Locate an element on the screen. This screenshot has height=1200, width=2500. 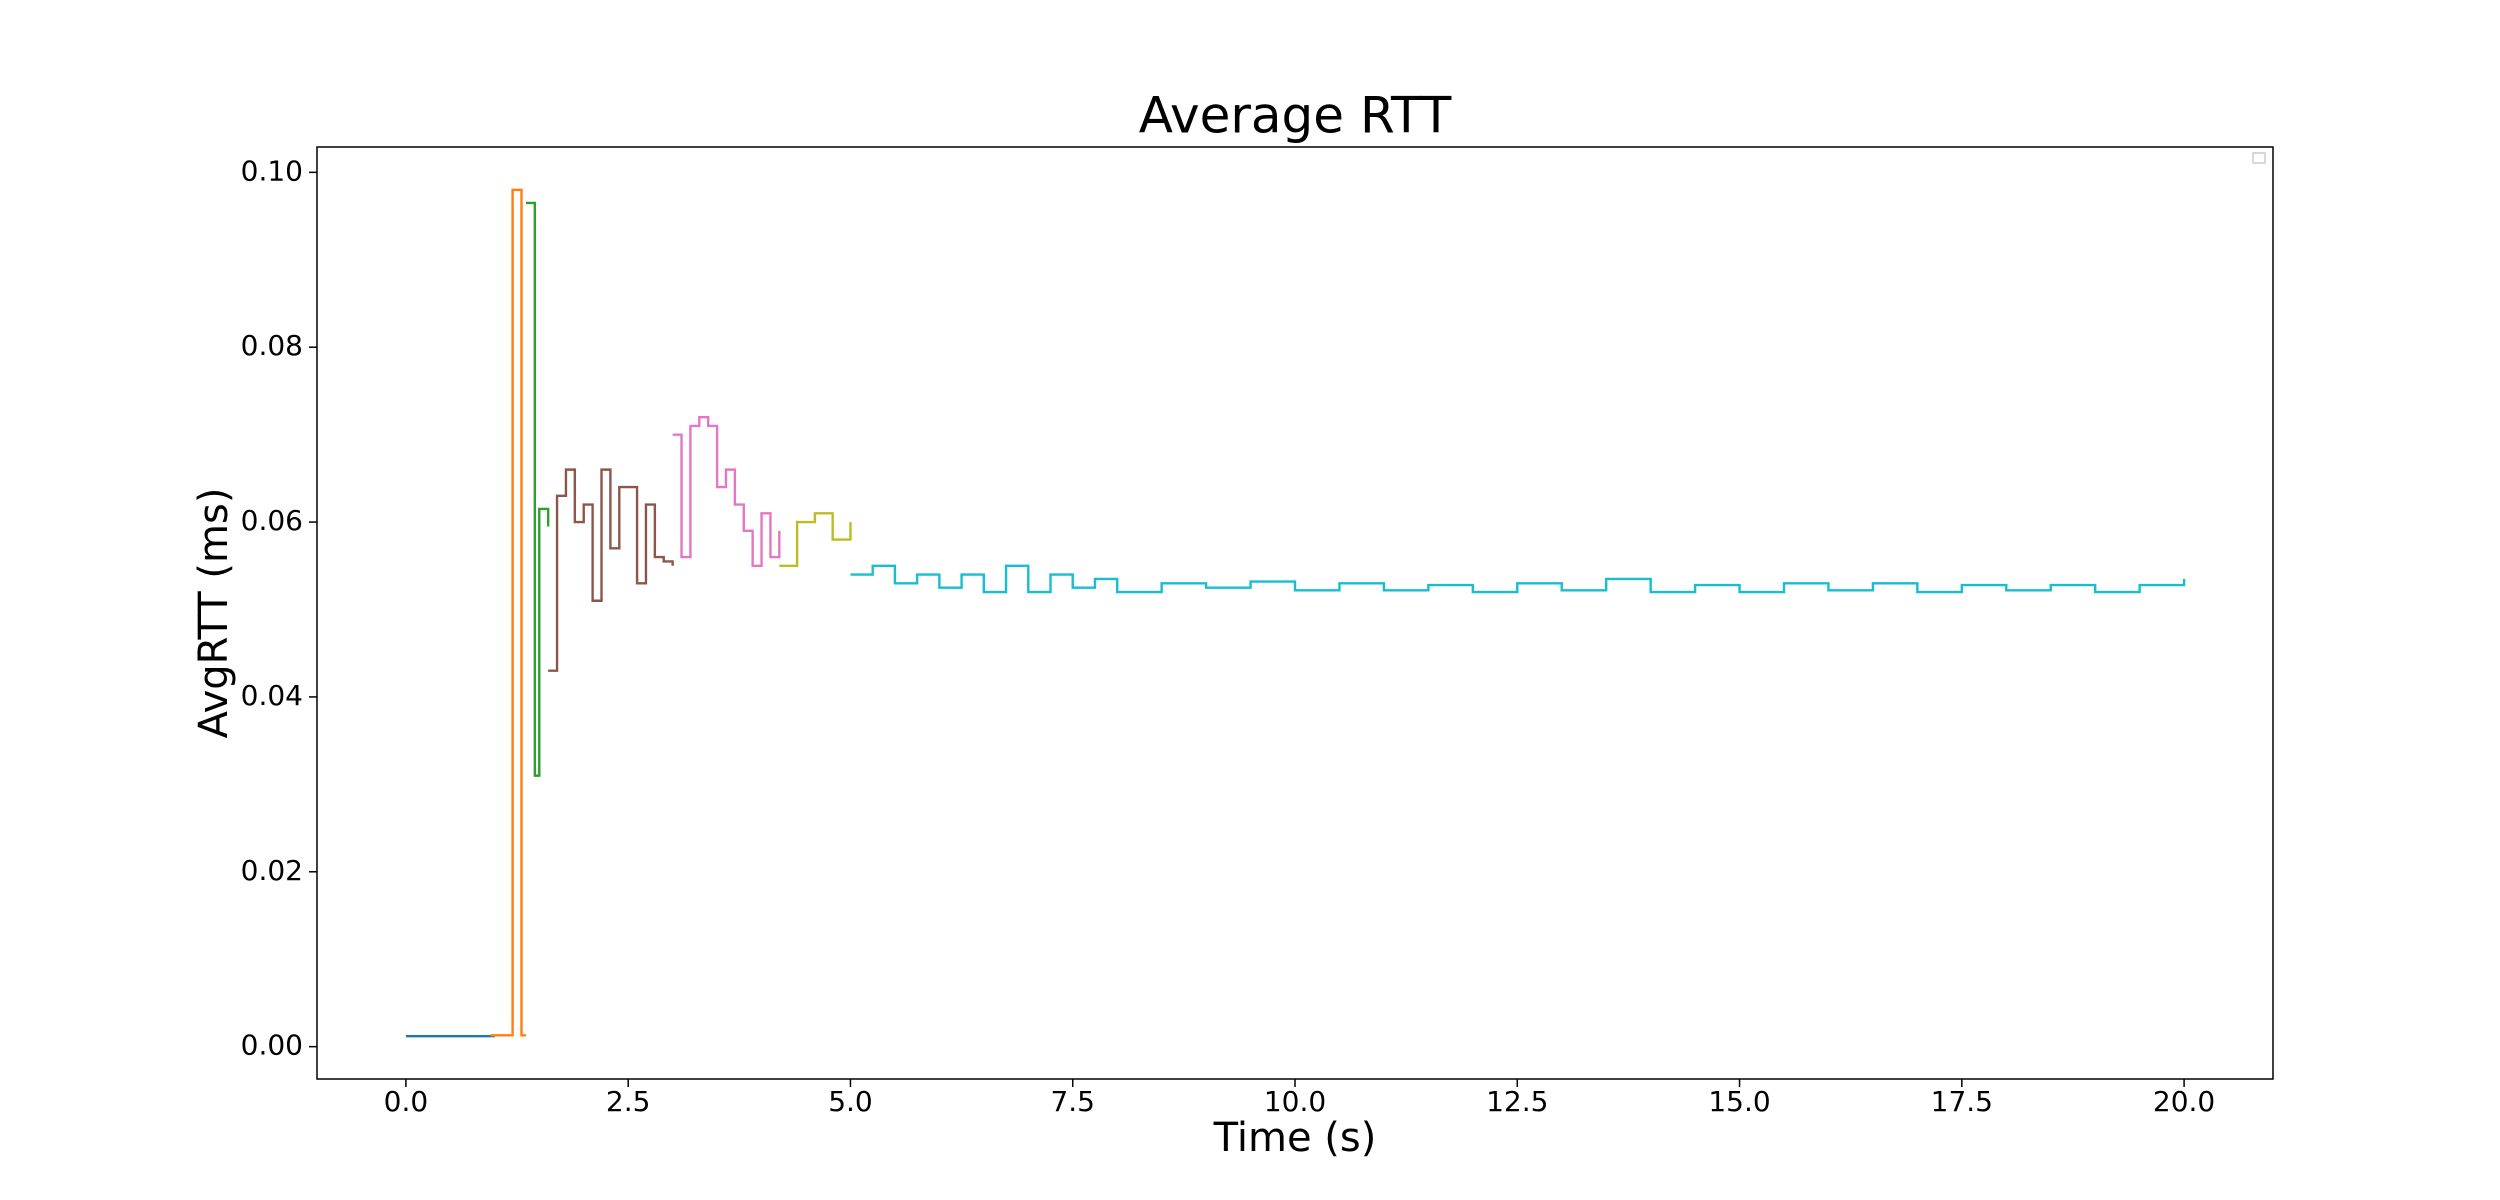
x-axis-label: Time (s) is located at coordinates (1295, 1138).